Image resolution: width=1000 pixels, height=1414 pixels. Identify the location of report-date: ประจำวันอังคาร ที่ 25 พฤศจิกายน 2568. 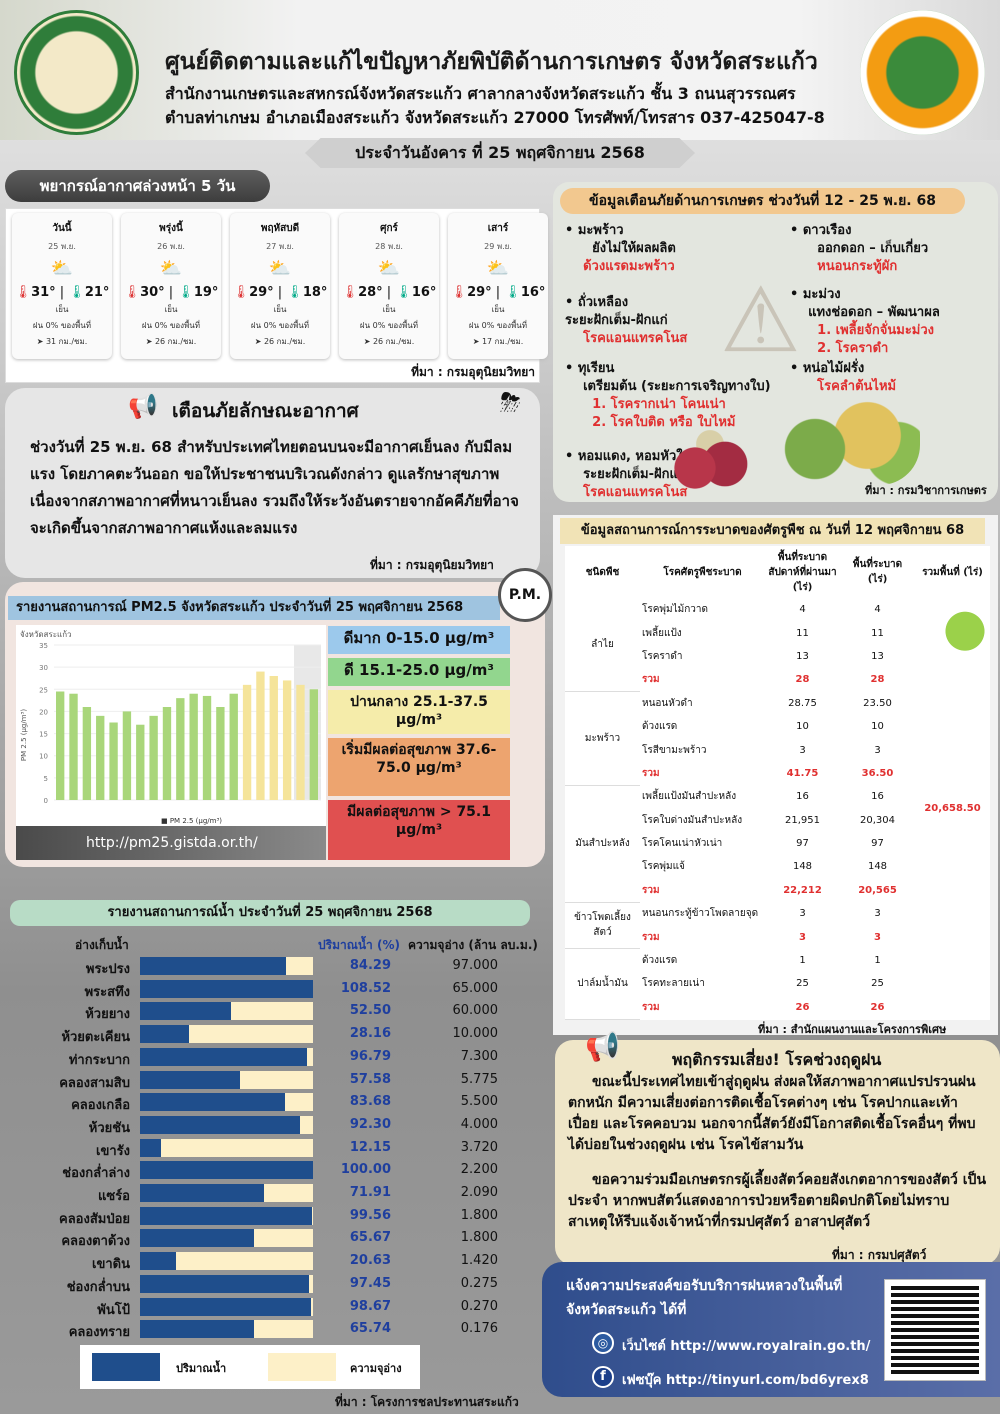
(500, 153).